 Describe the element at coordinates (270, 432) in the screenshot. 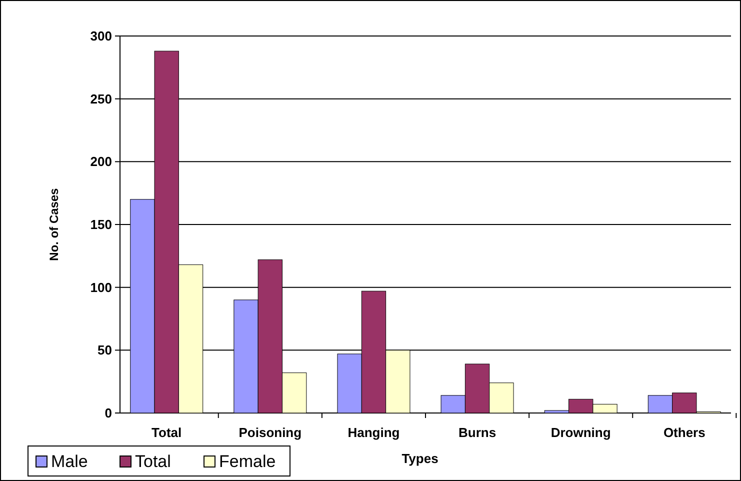

I see `x-tick-label: Poisoning` at that location.